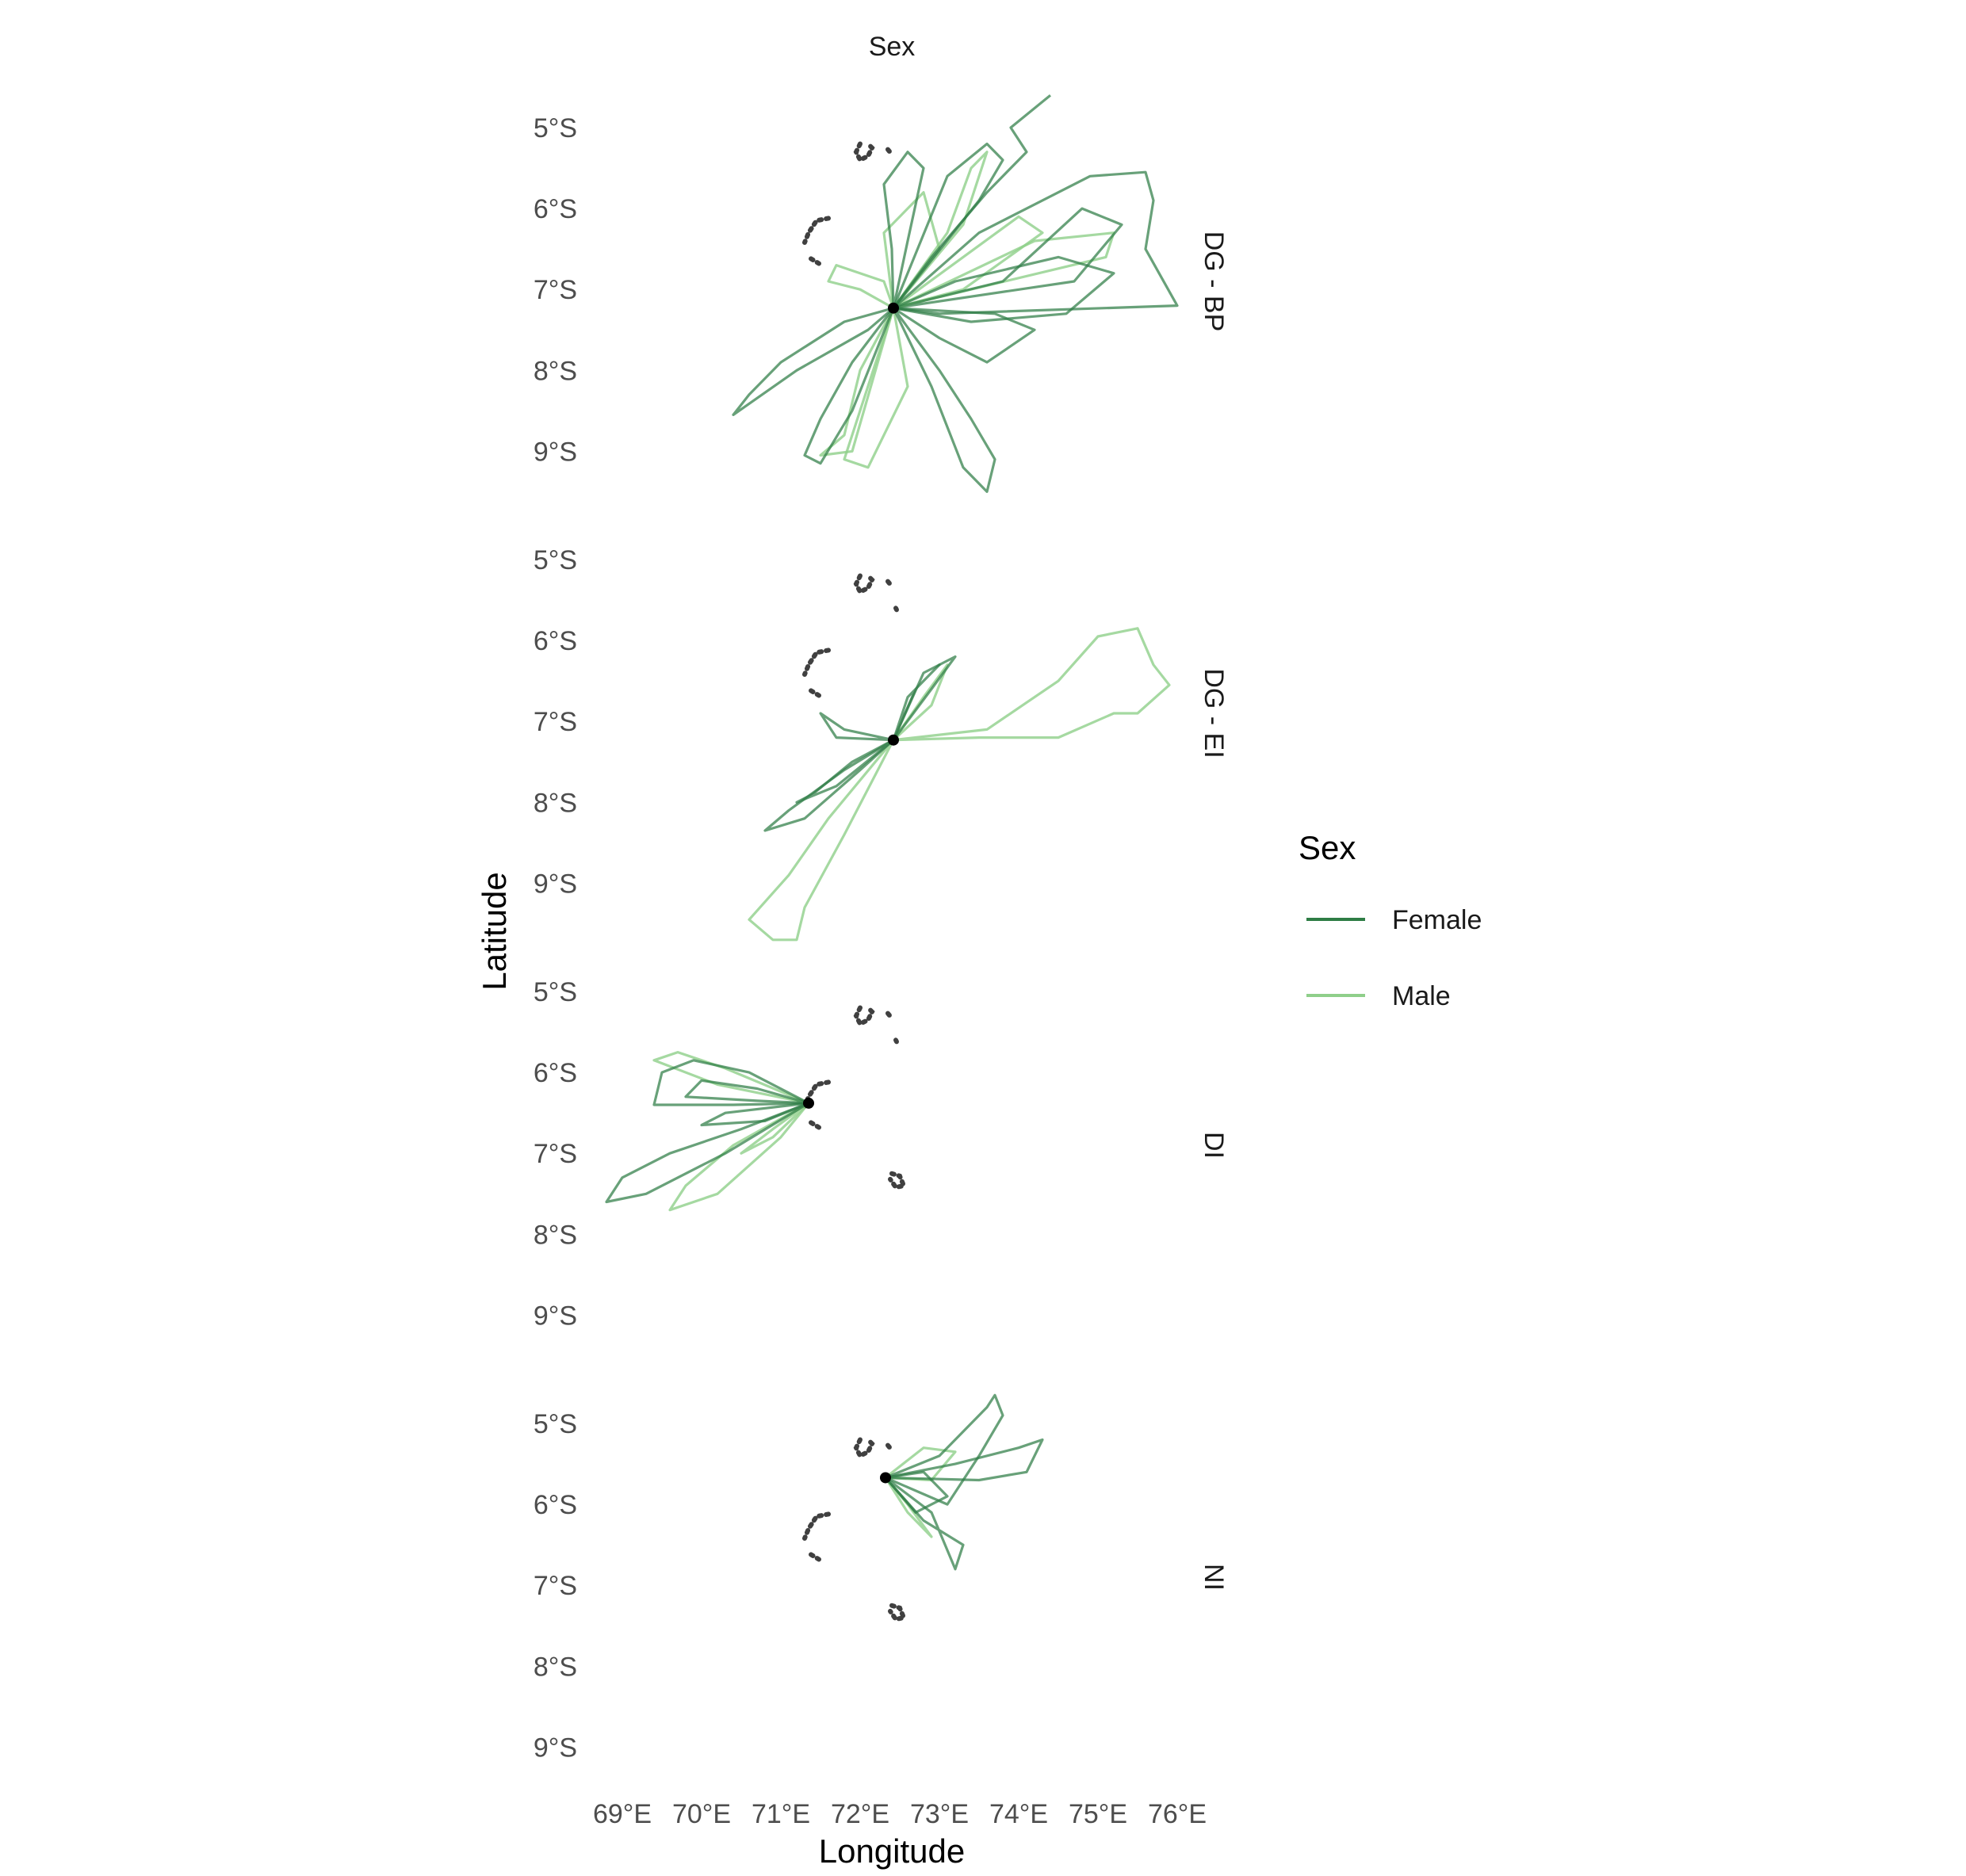 This screenshot has width=1966, height=1876. I want to click on strip-label-di: DI, so click(1214, 1145).